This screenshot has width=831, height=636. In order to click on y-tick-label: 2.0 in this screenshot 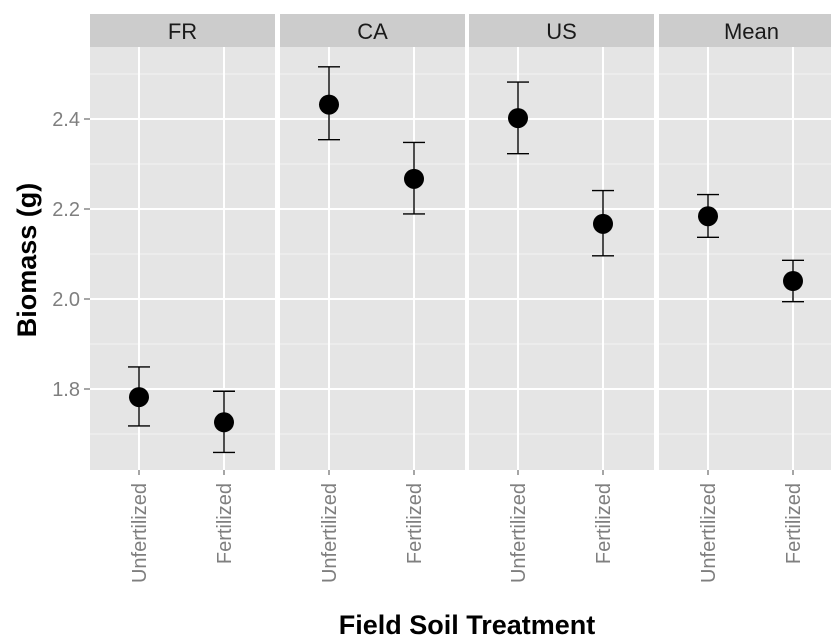, I will do `click(66, 300)`.